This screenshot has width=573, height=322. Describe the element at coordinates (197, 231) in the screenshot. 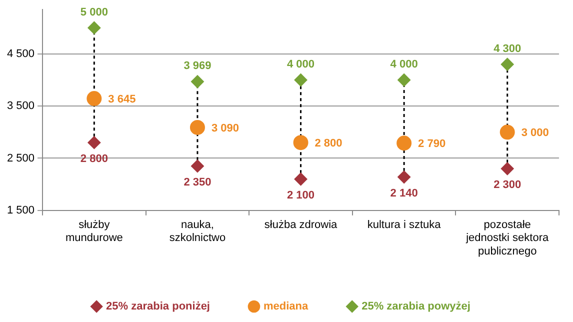

I see `x-tick-label: nauka, szkolnictwo` at that location.